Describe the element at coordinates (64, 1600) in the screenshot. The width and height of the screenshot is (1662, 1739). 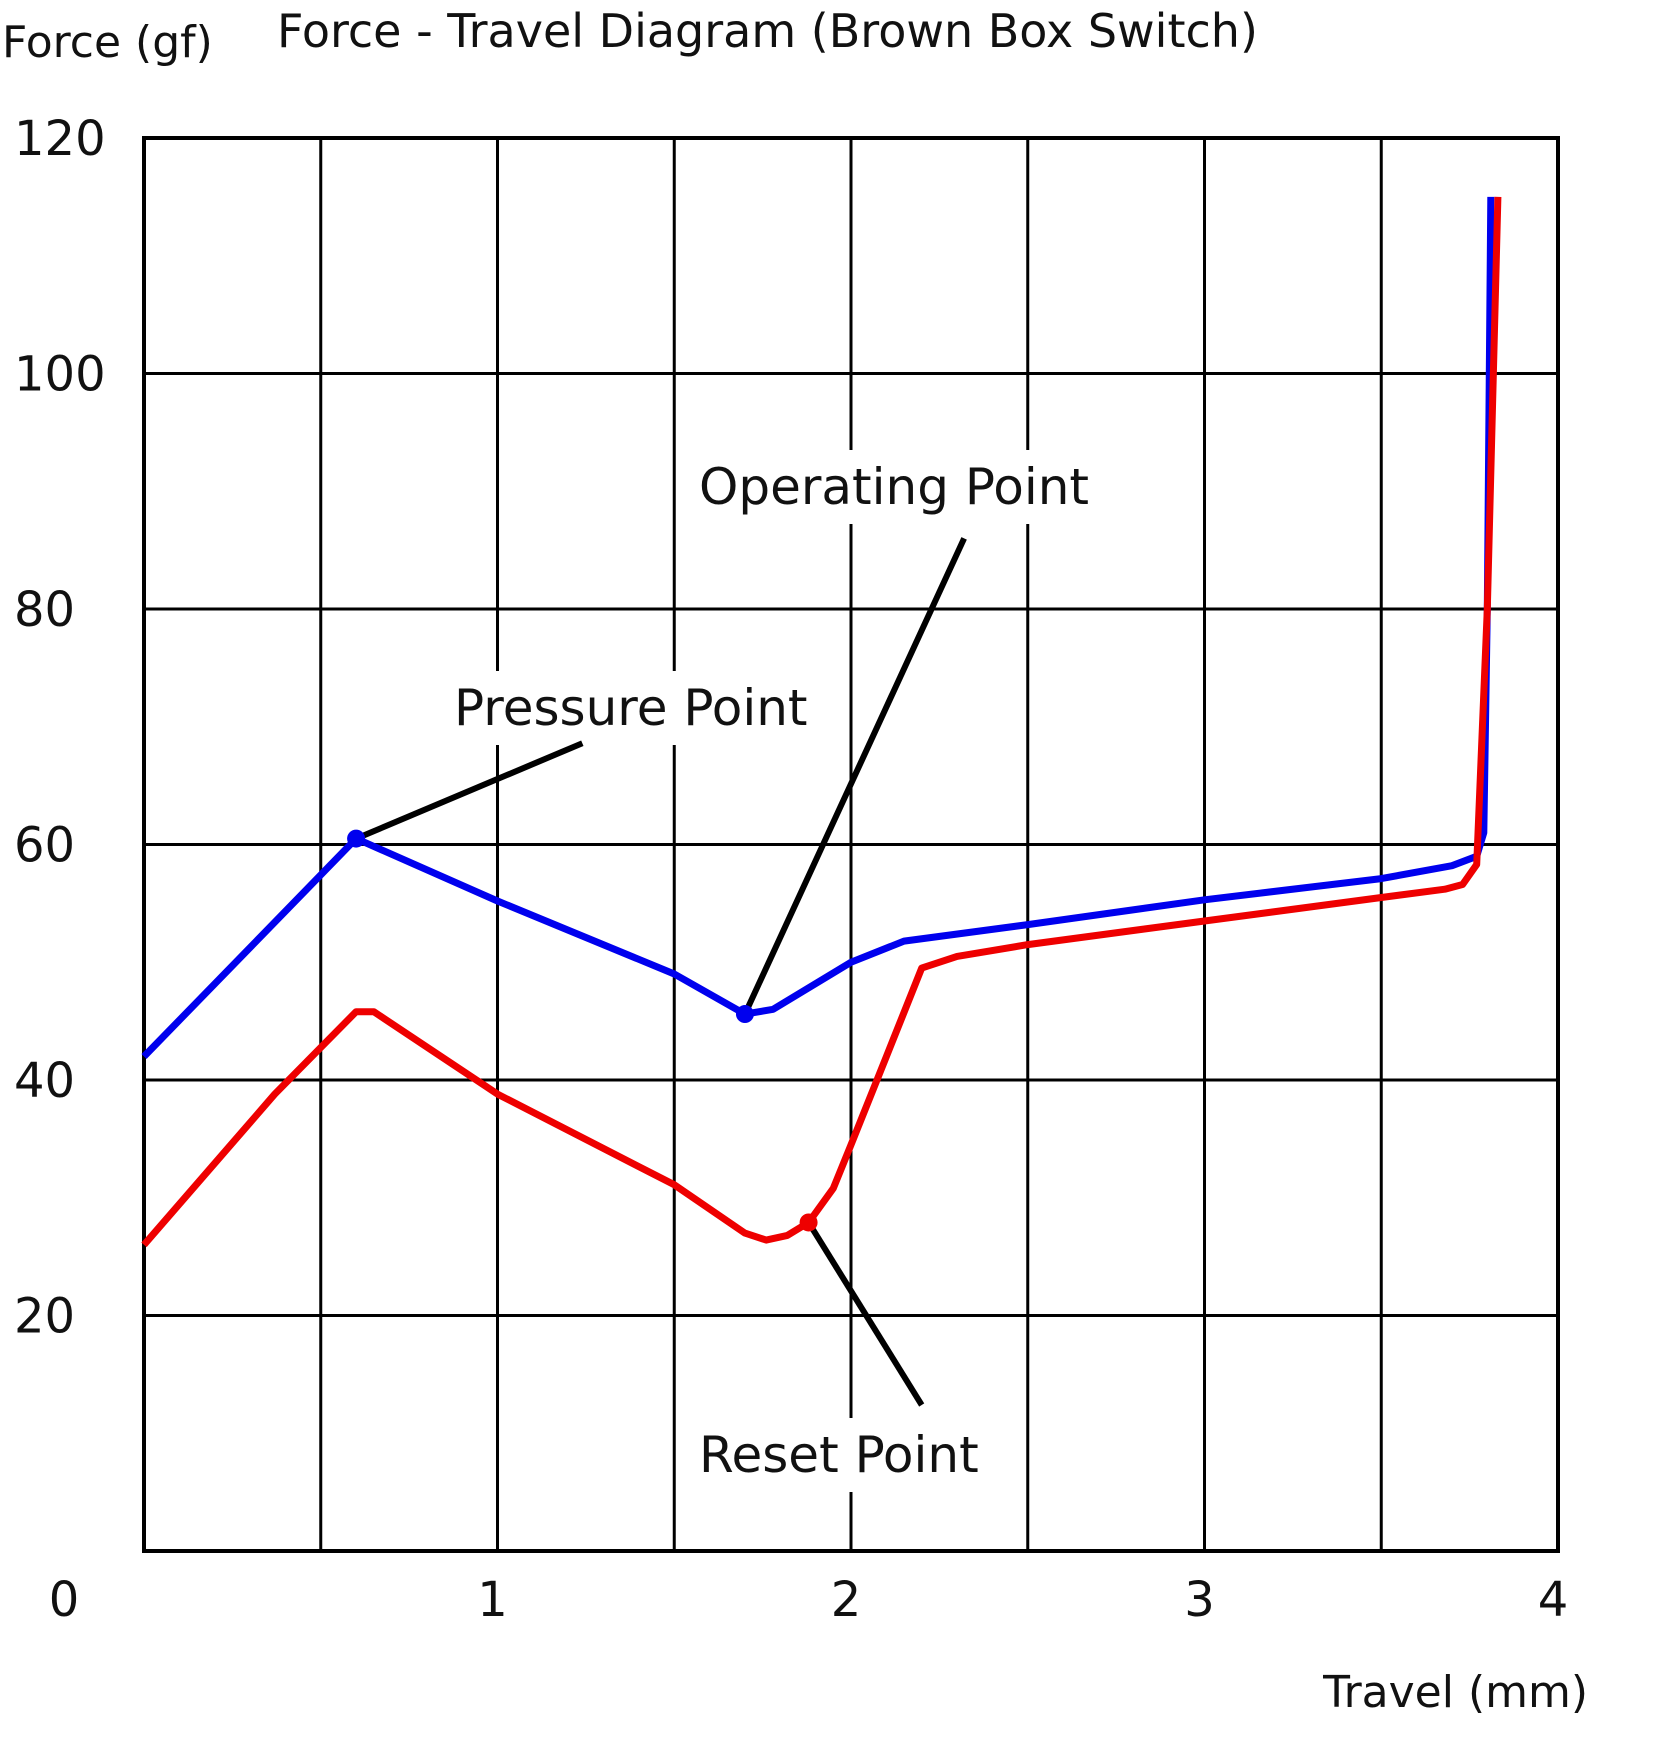
I see `x-tick-label: 0` at that location.